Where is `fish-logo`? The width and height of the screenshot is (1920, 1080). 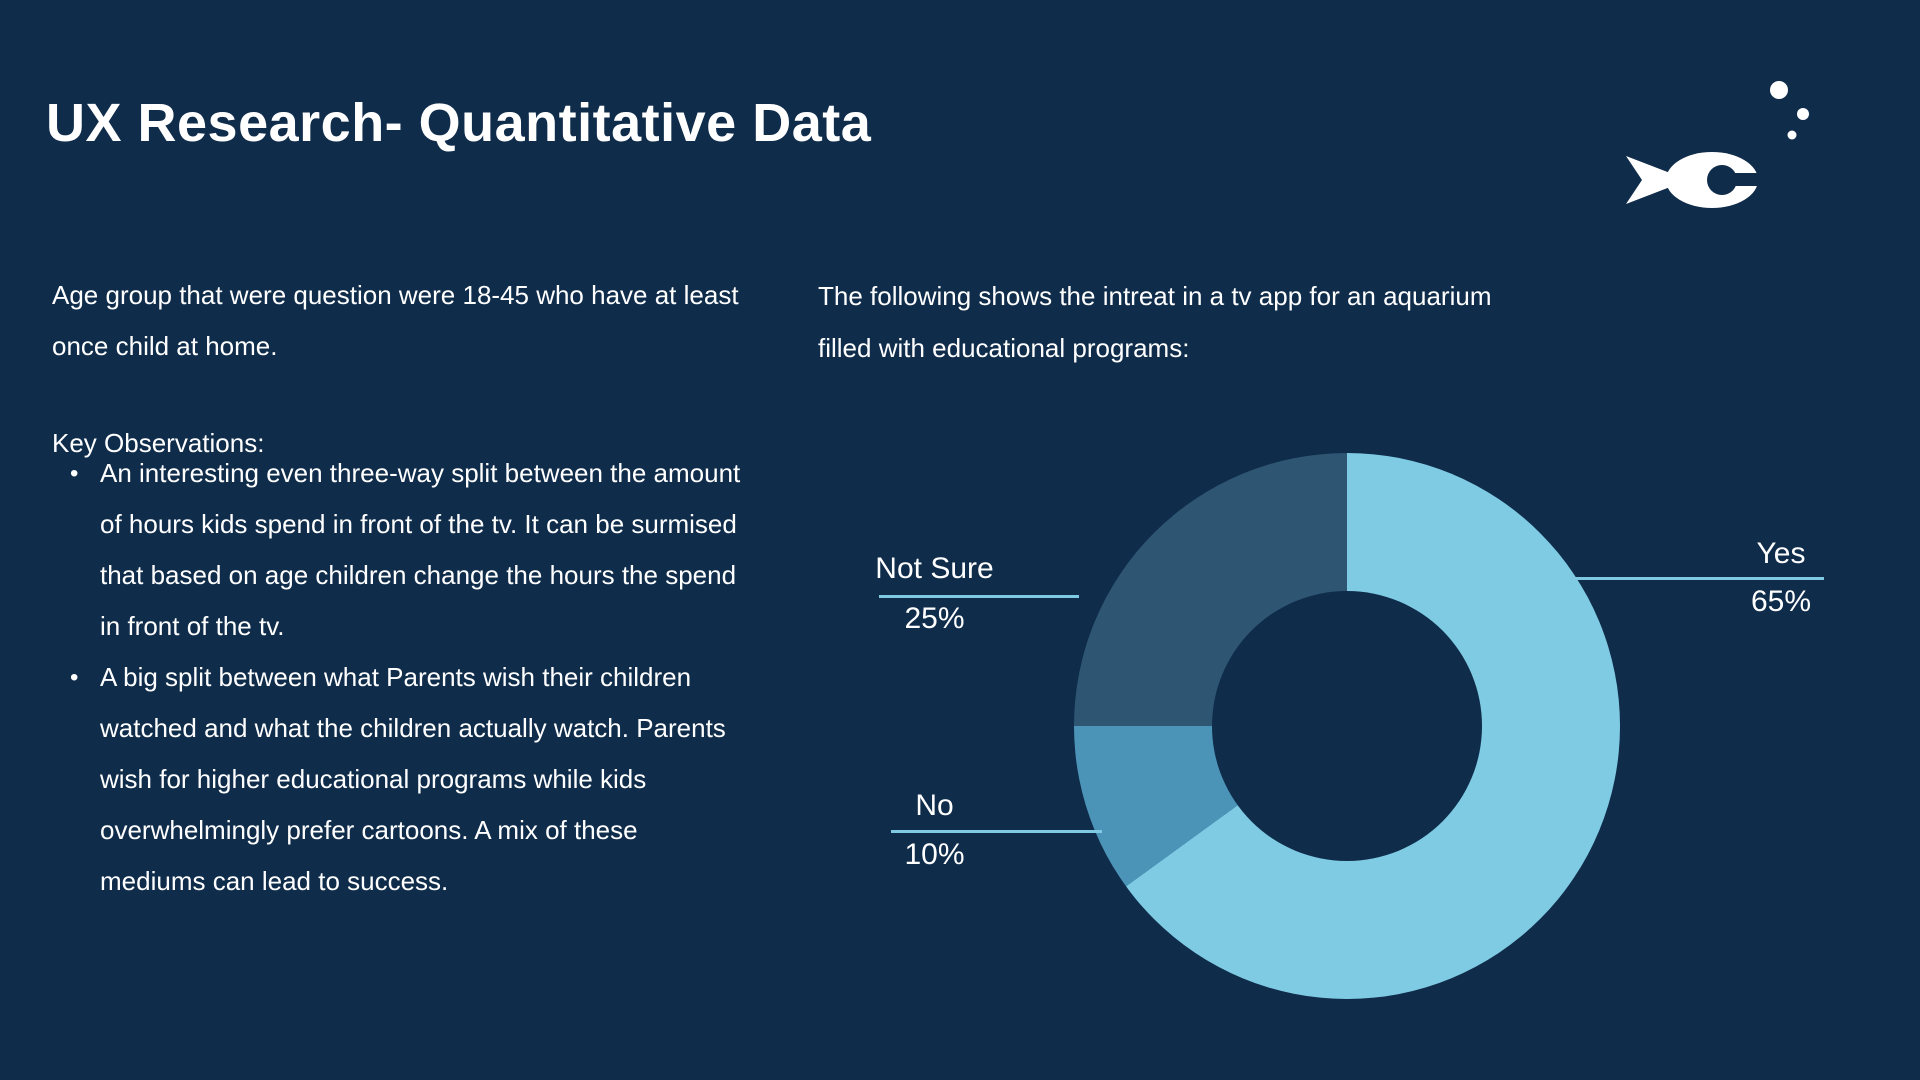 fish-logo is located at coordinates (1717, 144).